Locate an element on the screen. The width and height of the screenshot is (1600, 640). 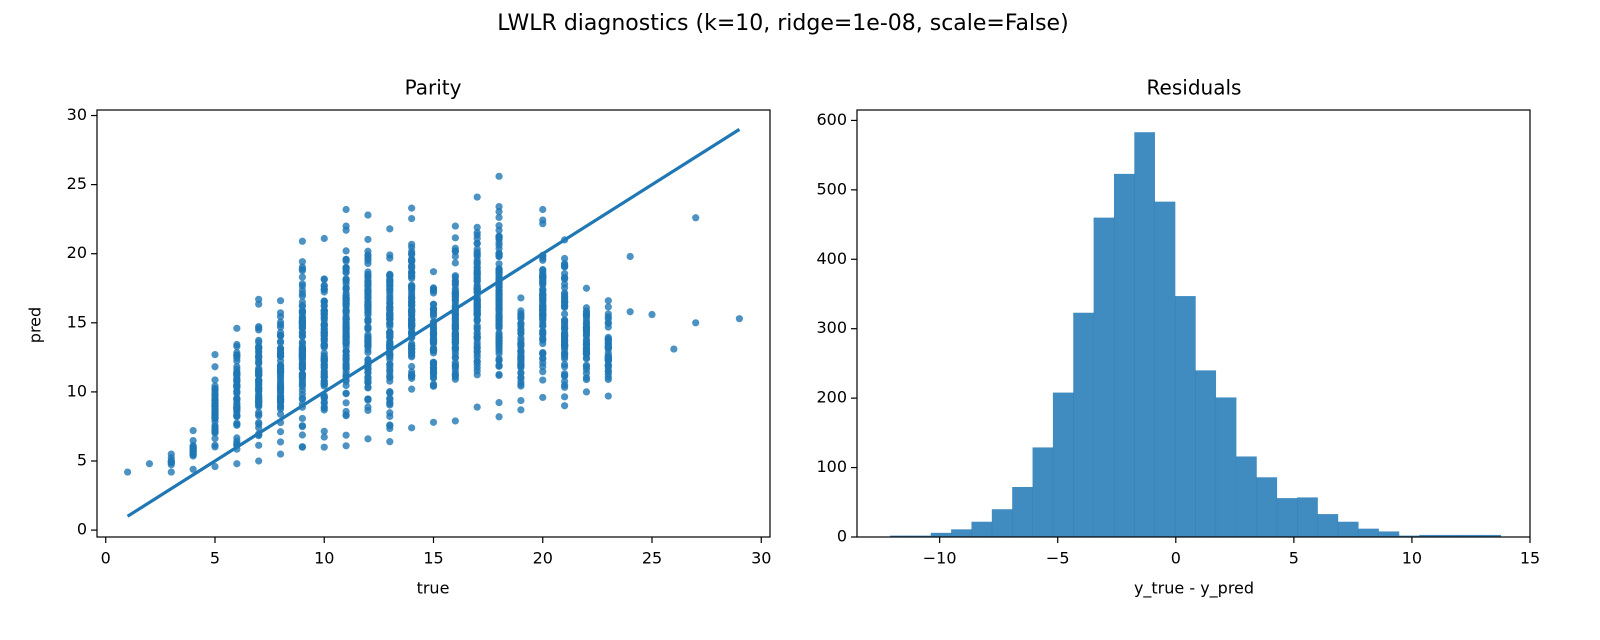
parity-x-tick-label: 30 is located at coordinates (761, 558).